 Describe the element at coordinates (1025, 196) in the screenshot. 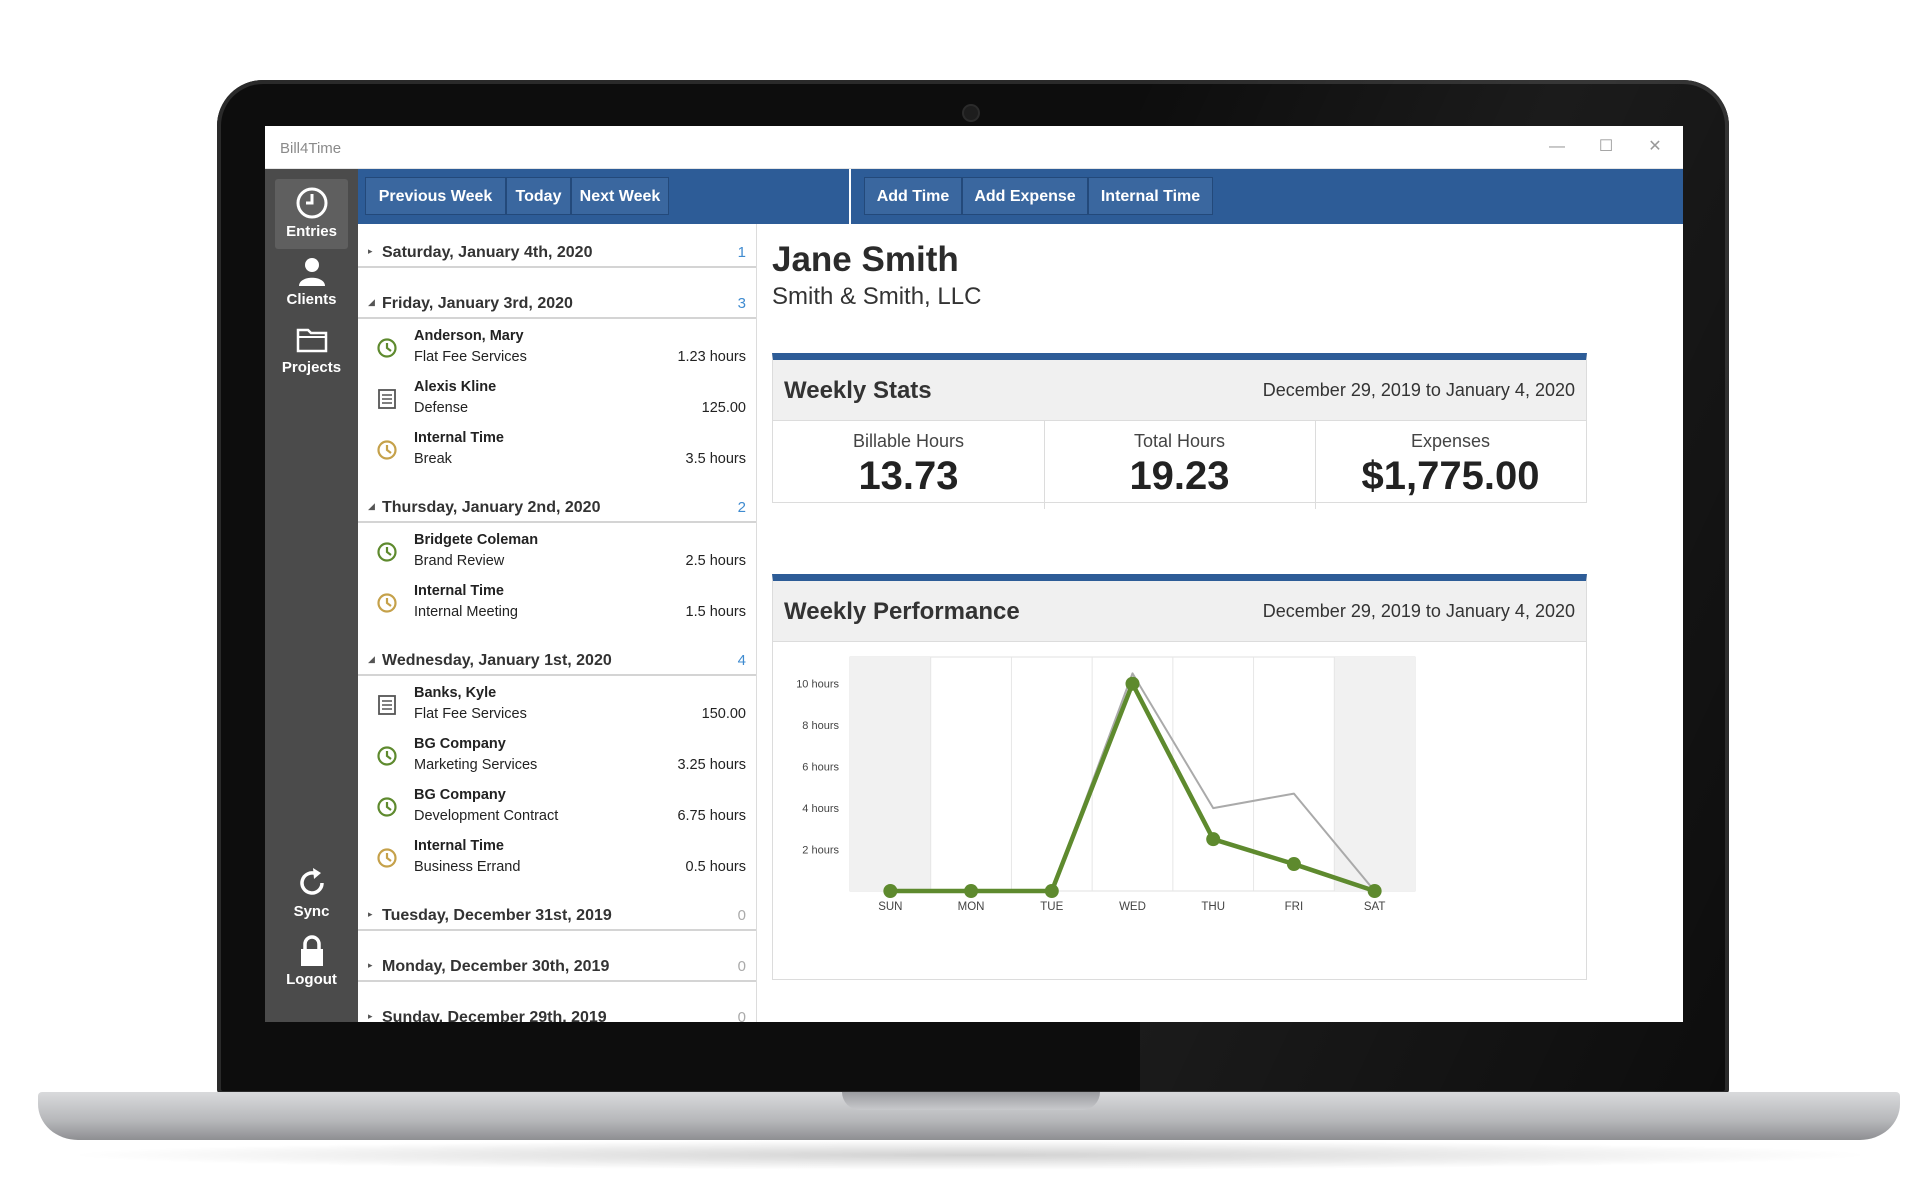

I see `add-expense-button: Add Expense` at that location.